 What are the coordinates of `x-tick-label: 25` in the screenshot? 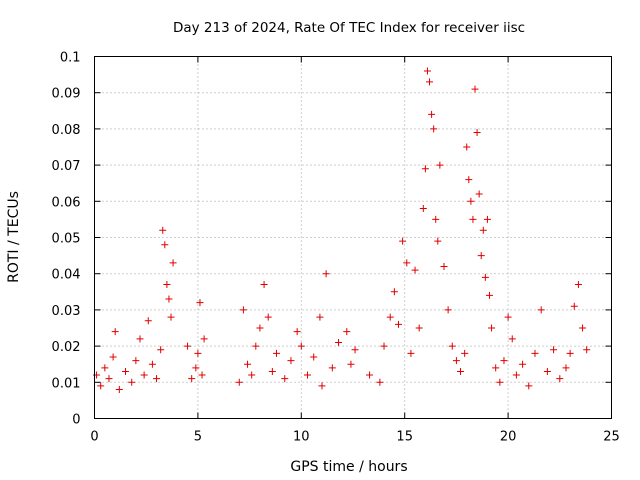 It's located at (611, 437).